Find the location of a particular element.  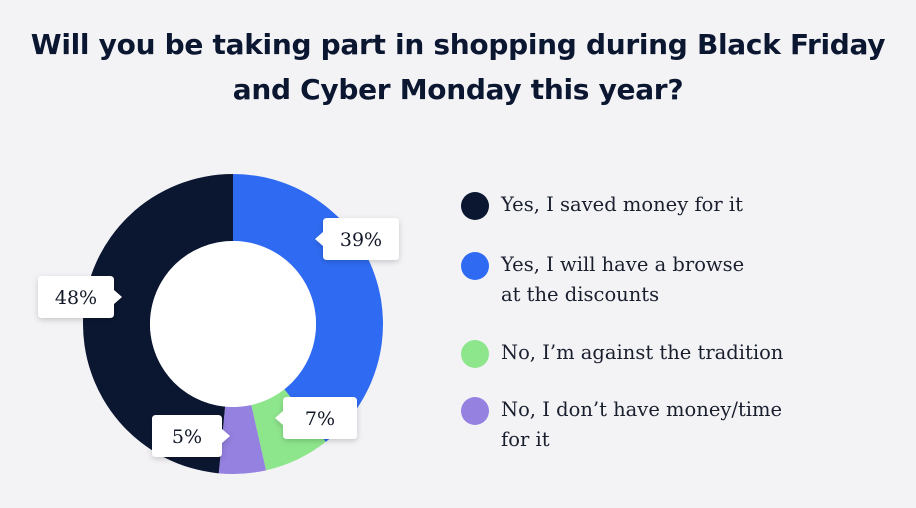

legend-swatch-no-money-time is located at coordinates (475, 411).